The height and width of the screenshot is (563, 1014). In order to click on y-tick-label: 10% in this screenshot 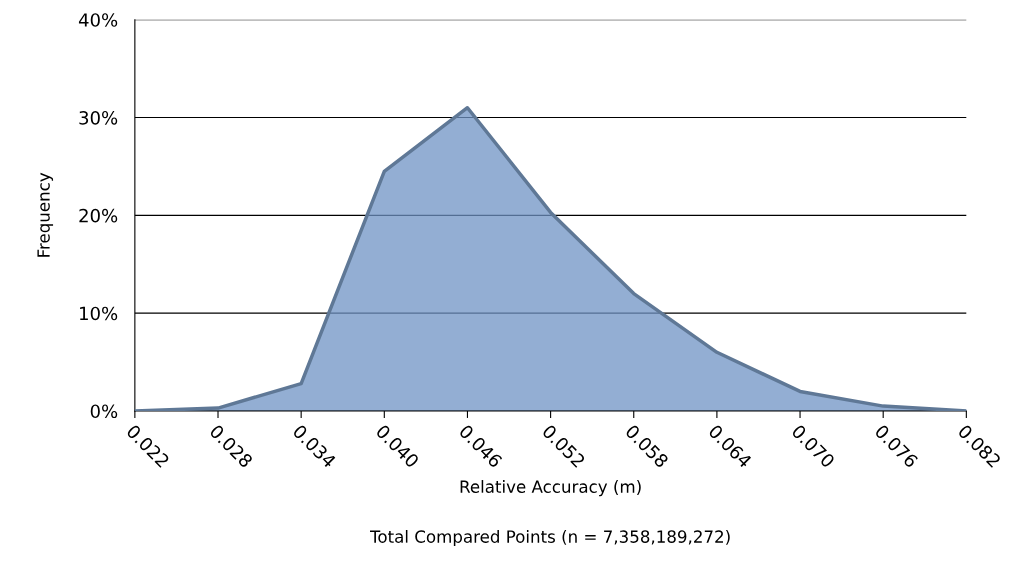, I will do `click(99, 313)`.